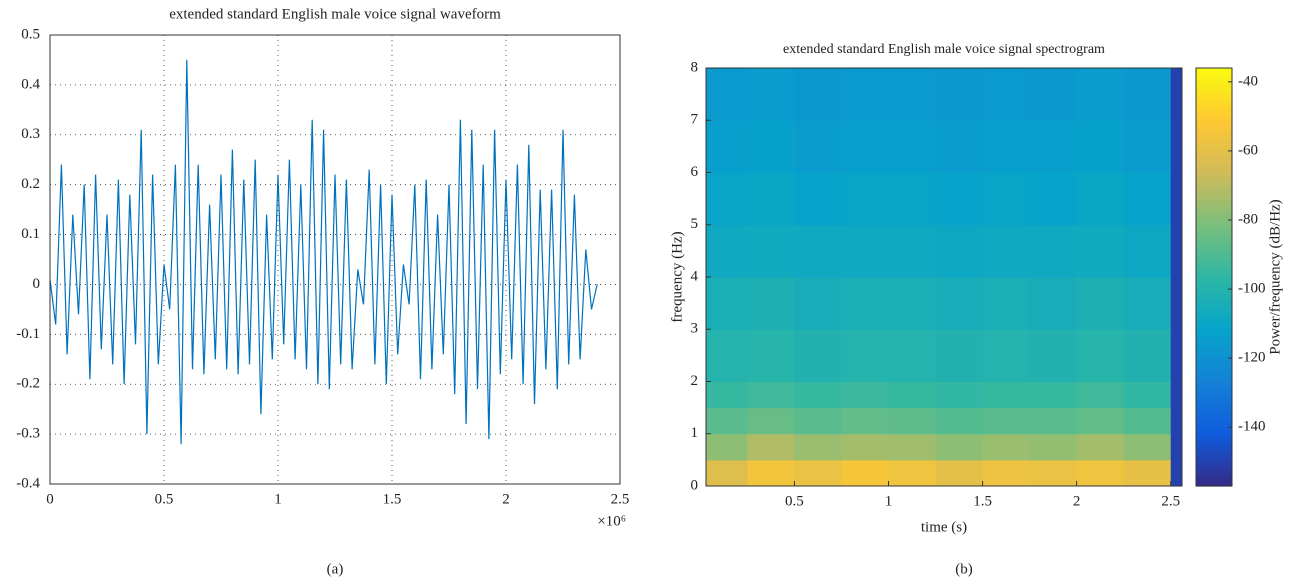  Describe the element at coordinates (695, 329) in the screenshot. I see `y-tick-label: 3` at that location.